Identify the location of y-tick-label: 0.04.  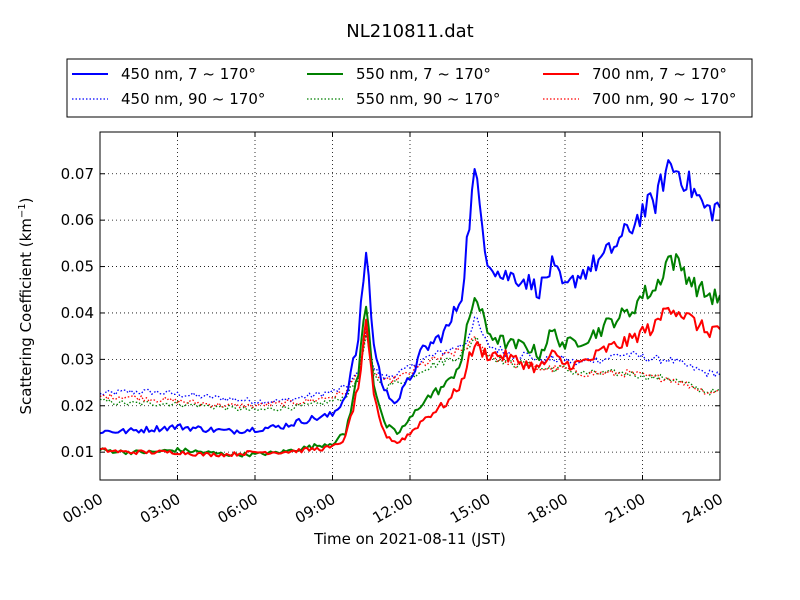
(77, 313).